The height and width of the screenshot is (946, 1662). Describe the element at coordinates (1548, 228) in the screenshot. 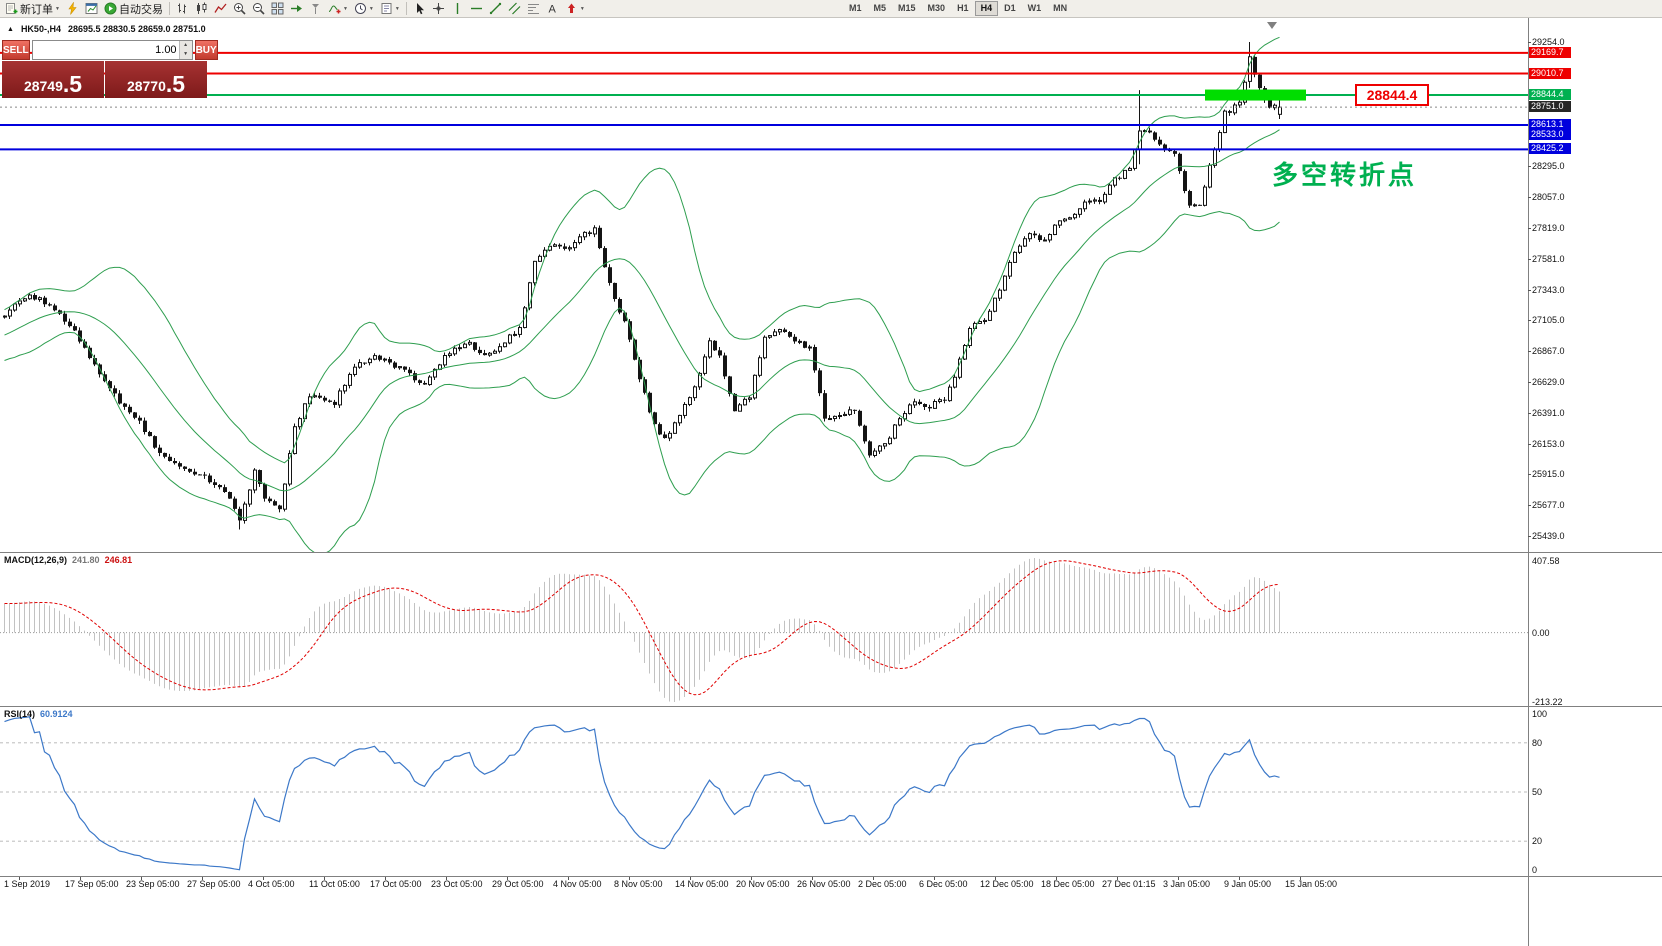

I see `price-axis-label: 27819.0` at that location.